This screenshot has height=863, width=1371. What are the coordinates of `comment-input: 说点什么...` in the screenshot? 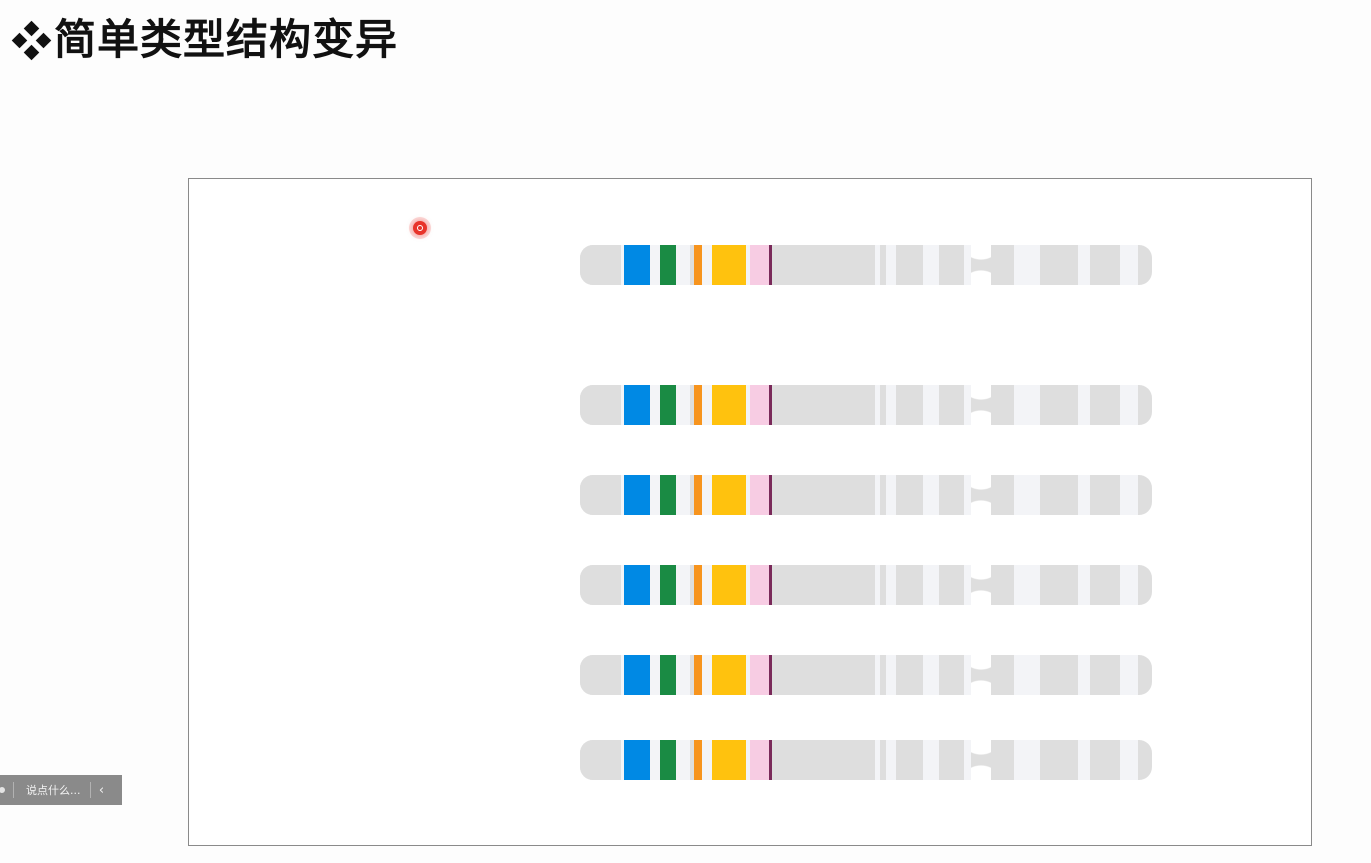 It's located at (53, 790).